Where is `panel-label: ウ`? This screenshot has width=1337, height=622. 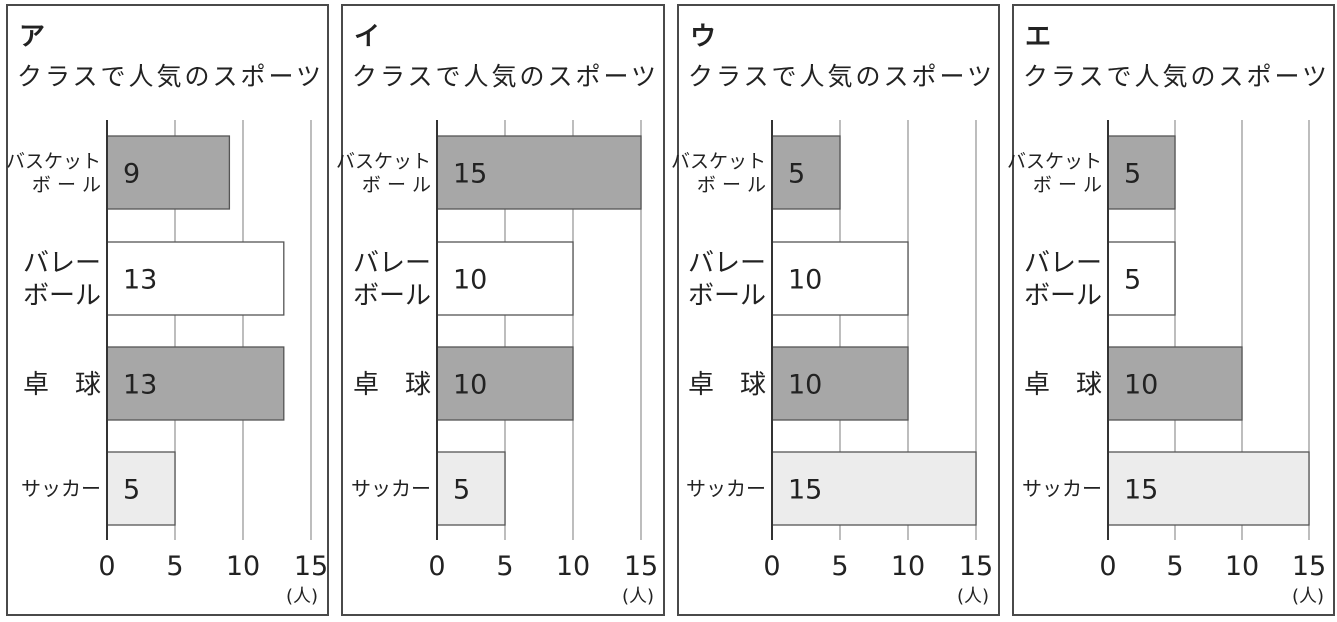 panel-label: ウ is located at coordinates (703, 37).